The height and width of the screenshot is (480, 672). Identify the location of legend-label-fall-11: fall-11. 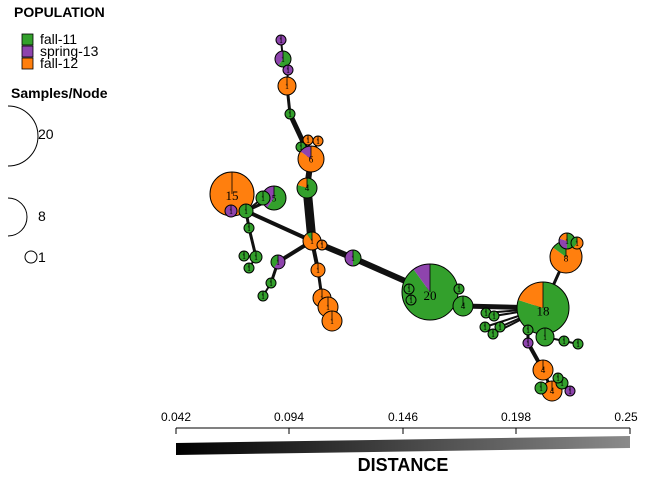
(58, 39).